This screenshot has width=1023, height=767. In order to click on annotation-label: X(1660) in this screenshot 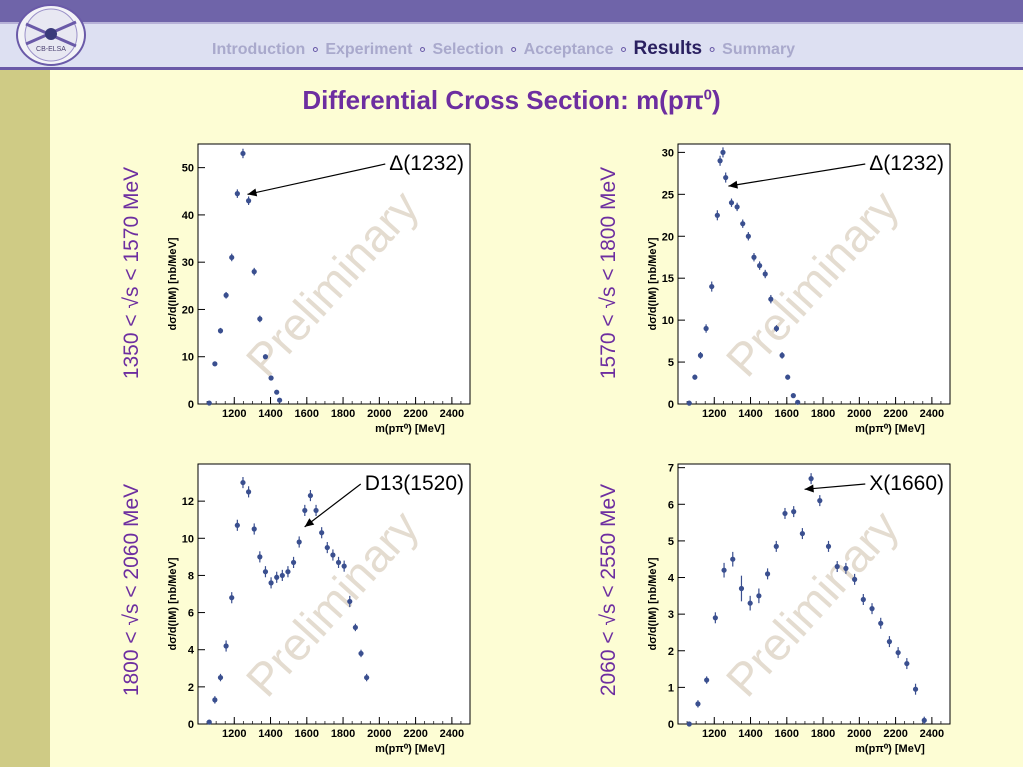, I will do `click(906, 483)`.